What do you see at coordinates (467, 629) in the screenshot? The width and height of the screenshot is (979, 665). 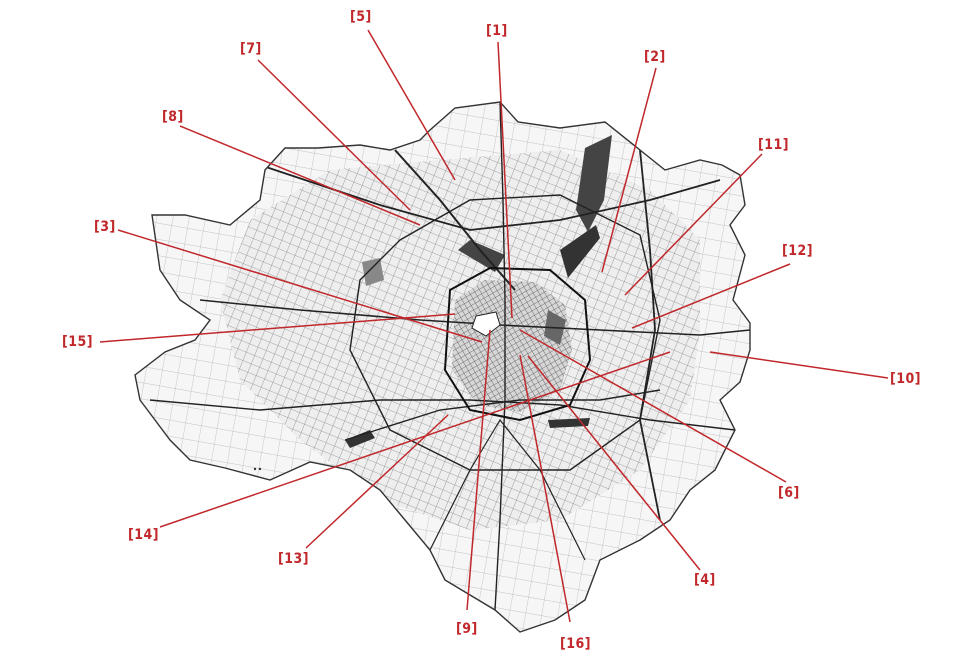 I see `map-label-9: [9]` at bounding box center [467, 629].